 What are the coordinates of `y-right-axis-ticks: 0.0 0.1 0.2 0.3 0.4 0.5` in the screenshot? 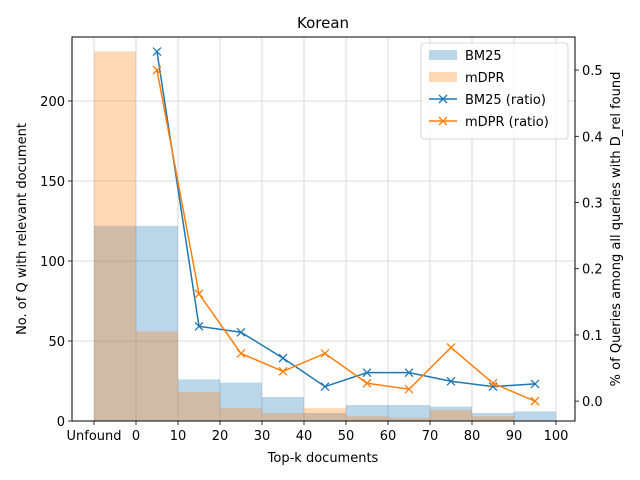 It's located at (589, 237).